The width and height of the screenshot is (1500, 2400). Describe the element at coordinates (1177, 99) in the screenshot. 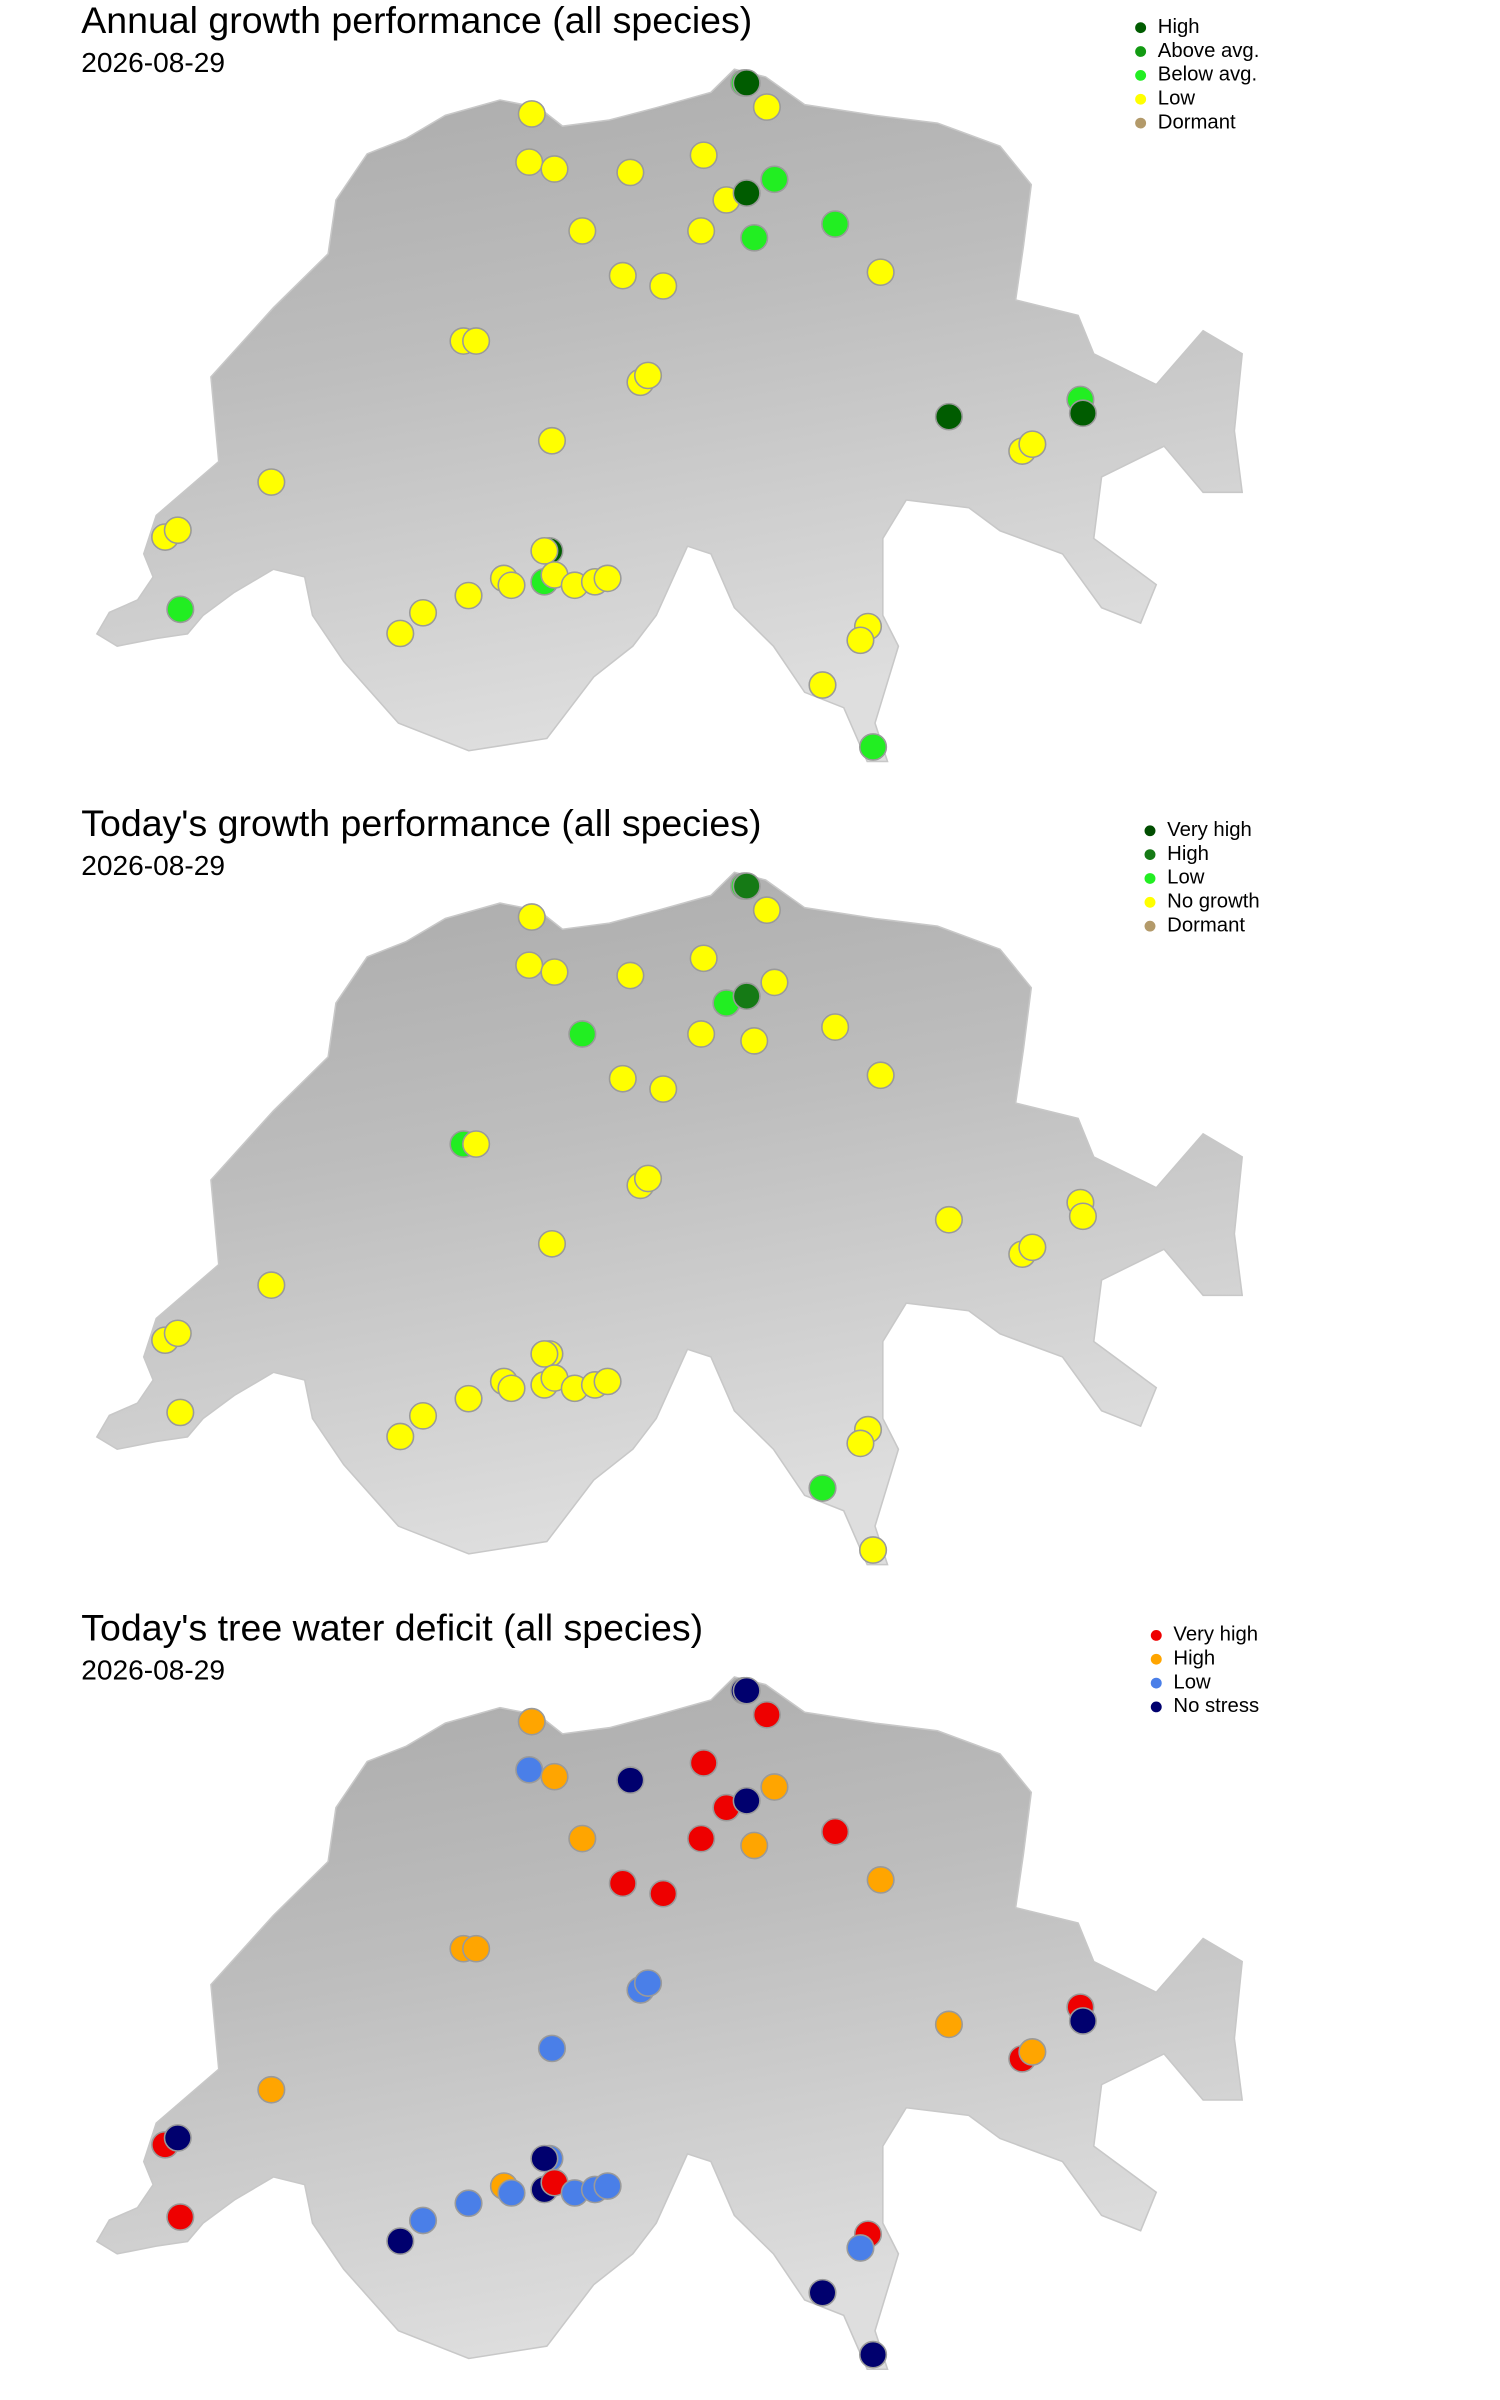

I see `legend-label: Low` at that location.